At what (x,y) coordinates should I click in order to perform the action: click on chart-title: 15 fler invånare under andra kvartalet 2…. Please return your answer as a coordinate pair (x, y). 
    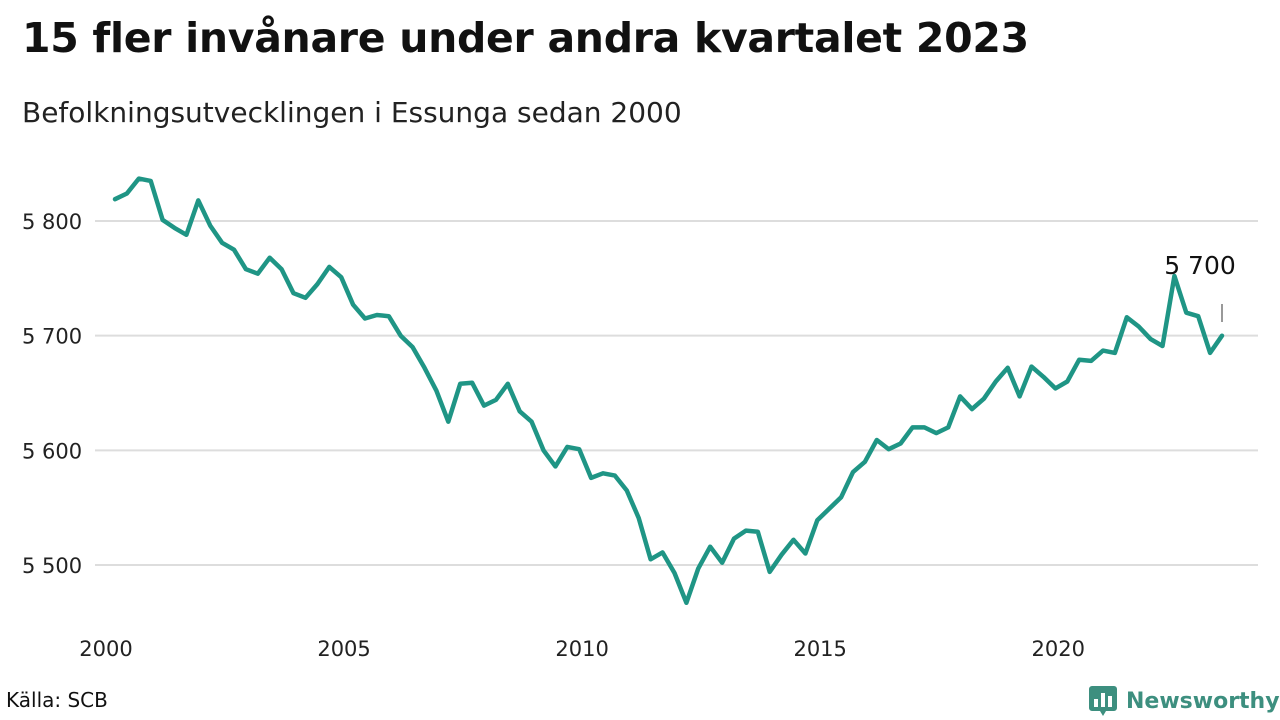
    Looking at the image, I should click on (525, 38).